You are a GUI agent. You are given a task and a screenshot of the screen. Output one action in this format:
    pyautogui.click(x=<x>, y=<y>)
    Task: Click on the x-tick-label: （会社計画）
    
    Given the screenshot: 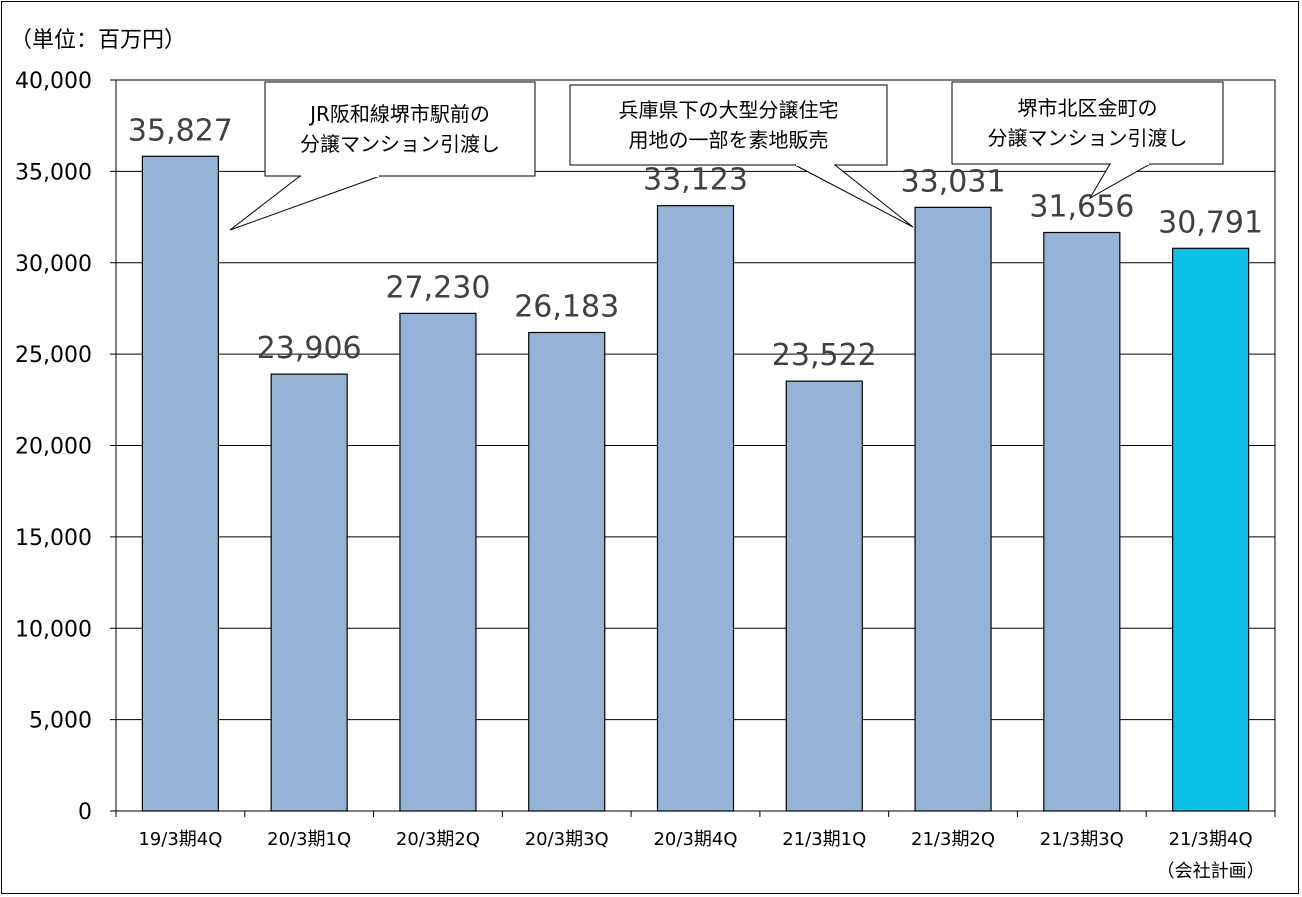 What is the action you would take?
    pyautogui.click(x=1211, y=871)
    